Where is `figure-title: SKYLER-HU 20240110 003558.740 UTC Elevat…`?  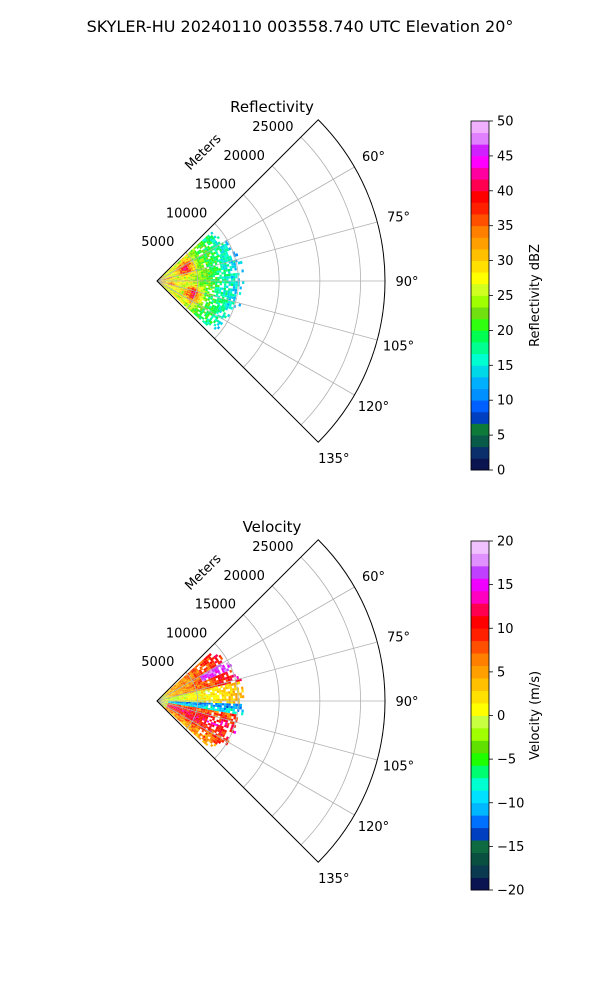
figure-title: SKYLER-HU 20240110 003558.740 UTC Elevat… is located at coordinates (300, 26).